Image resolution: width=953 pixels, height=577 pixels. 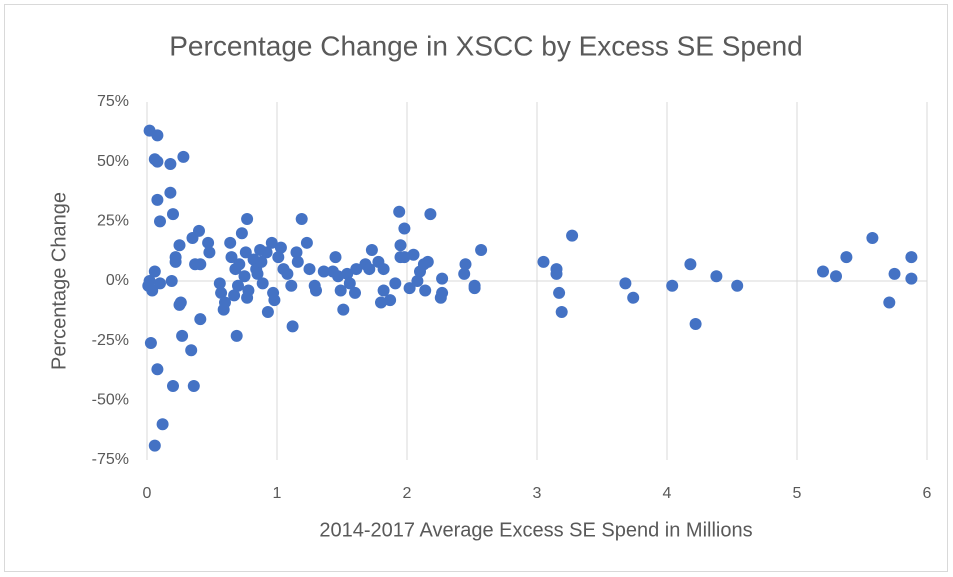 What do you see at coordinates (537, 493) in the screenshot?
I see `x-tick-label: 3` at bounding box center [537, 493].